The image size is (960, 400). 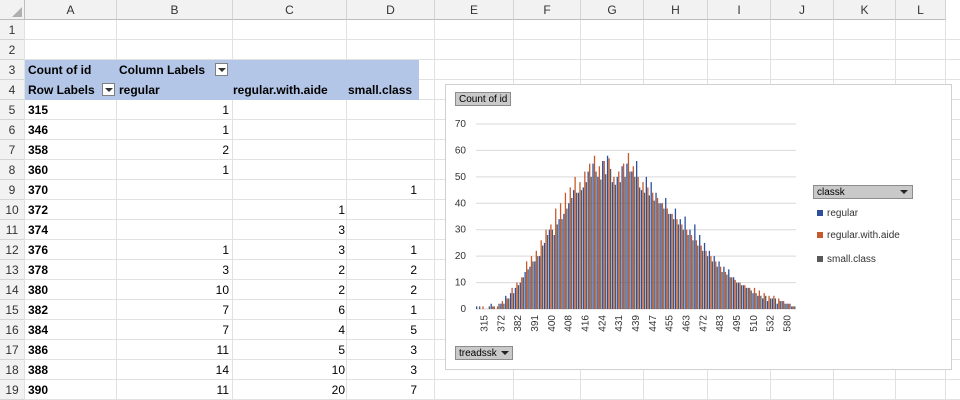 What do you see at coordinates (38, 190) in the screenshot?
I see `pivot-row-label: 370` at bounding box center [38, 190].